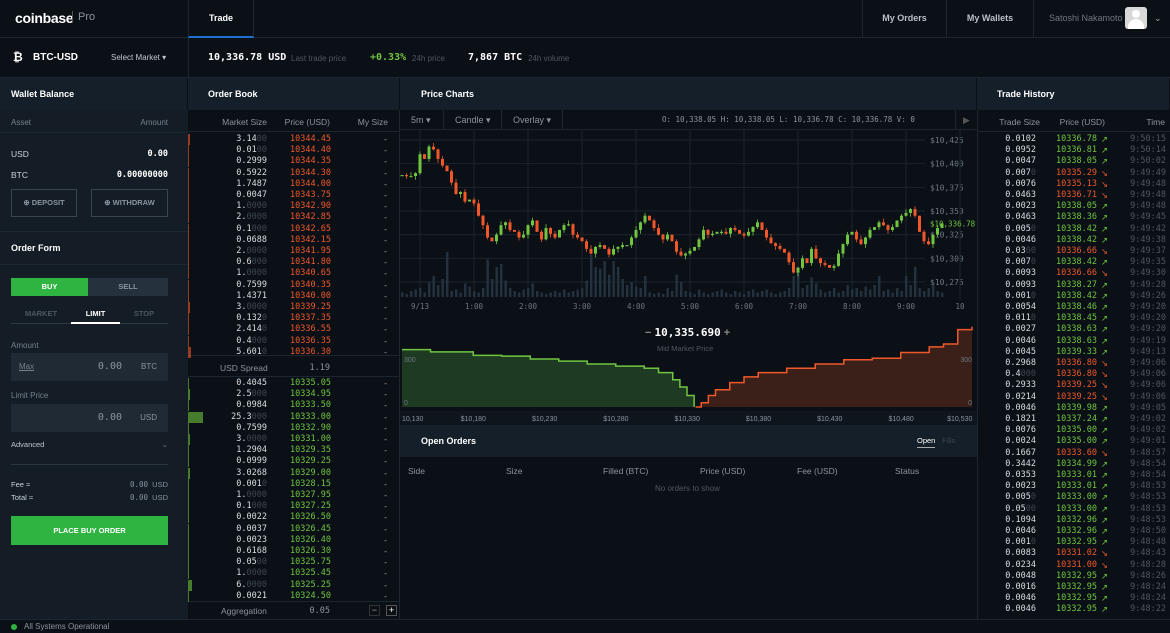 This screenshot has height=633, width=1170. I want to click on trade-time: 9:49:20, so click(1148, 329).